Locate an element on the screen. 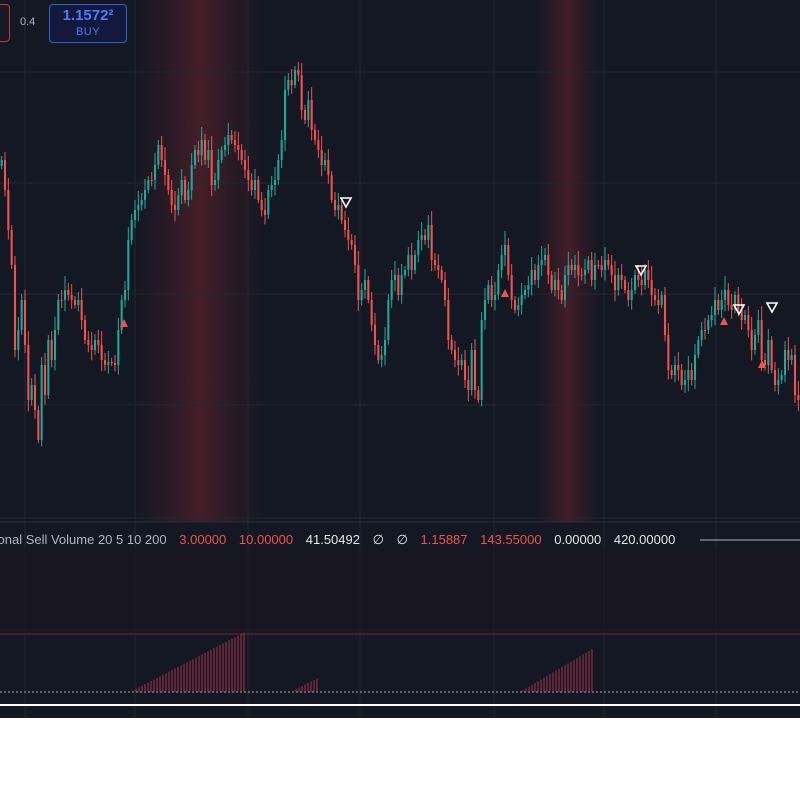  indicator-title: tional Sell Volume 20 5 10 200 is located at coordinates (83, 539).